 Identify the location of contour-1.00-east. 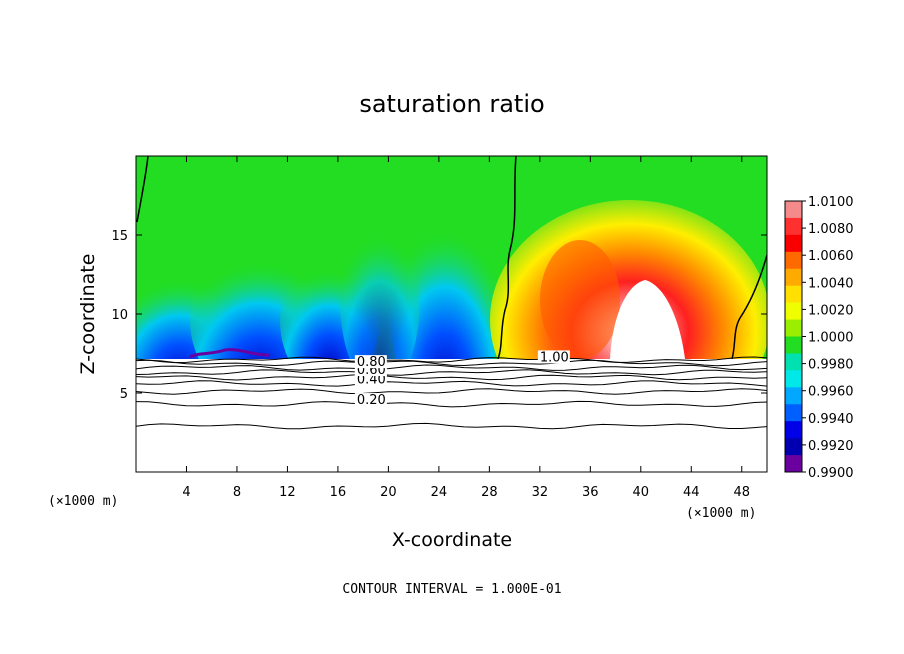
(749, 306).